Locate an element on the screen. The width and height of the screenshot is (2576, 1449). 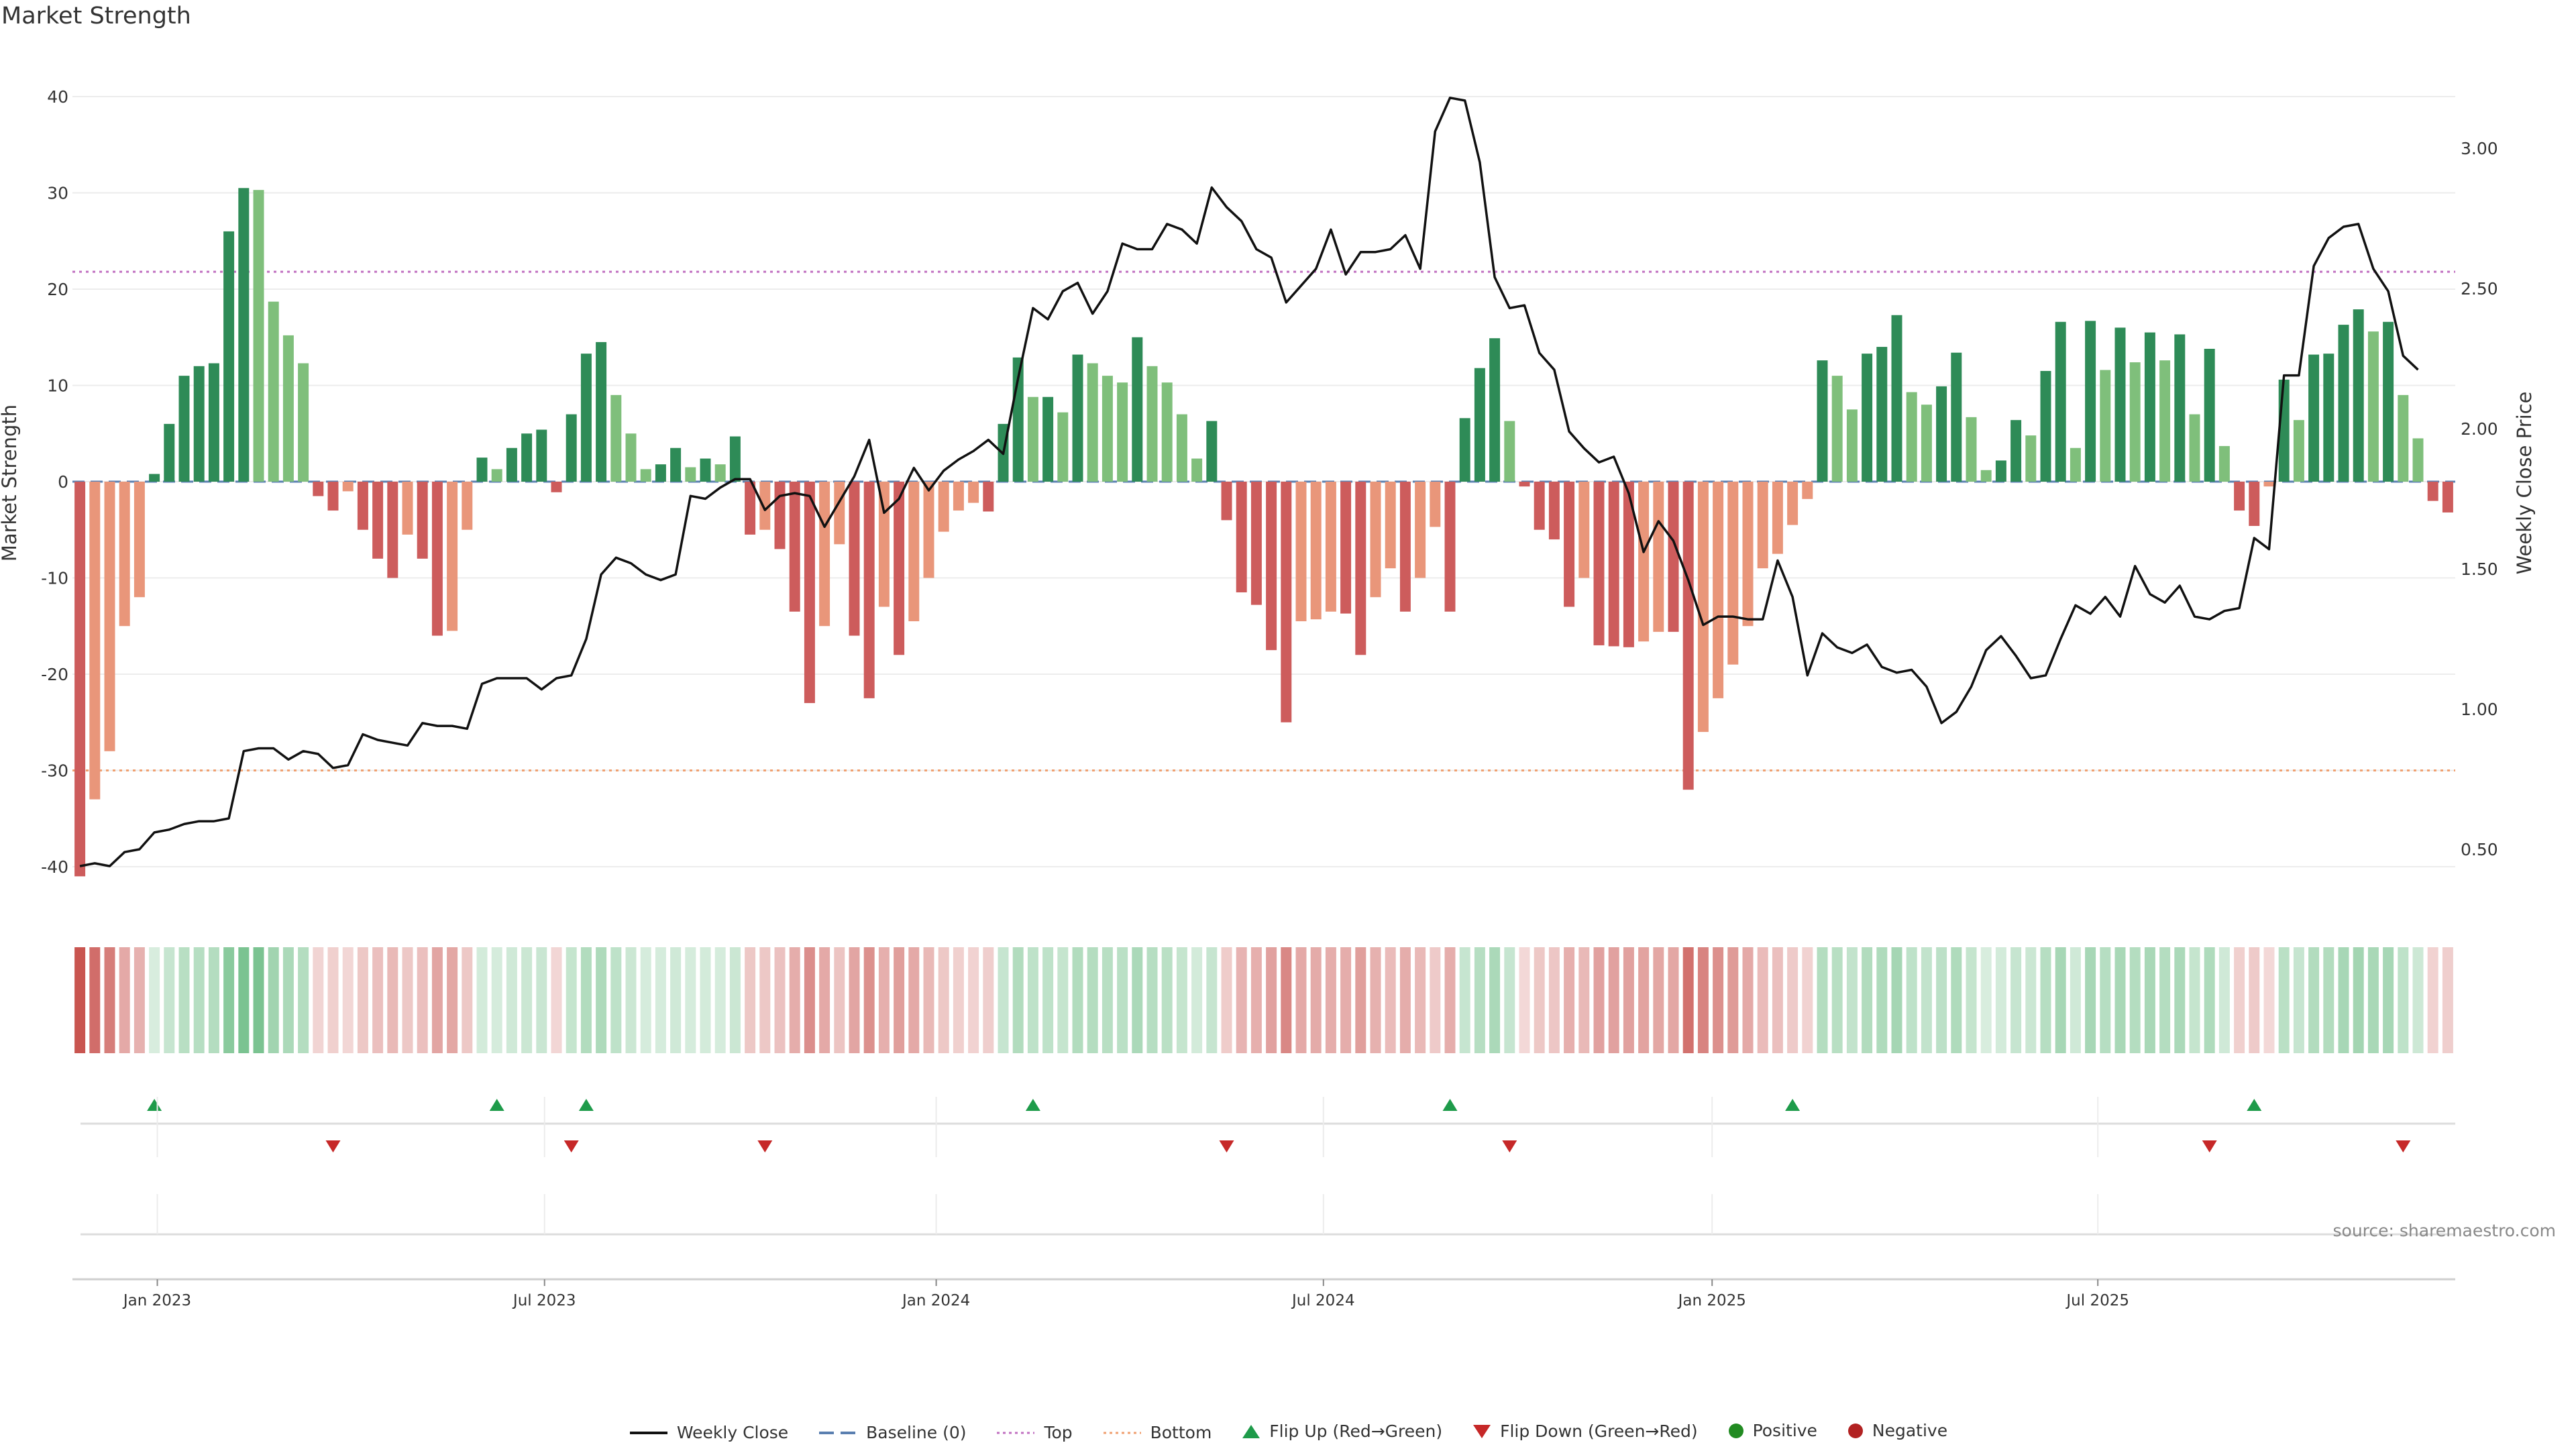
triangle-down-icon is located at coordinates (1482, 1431).